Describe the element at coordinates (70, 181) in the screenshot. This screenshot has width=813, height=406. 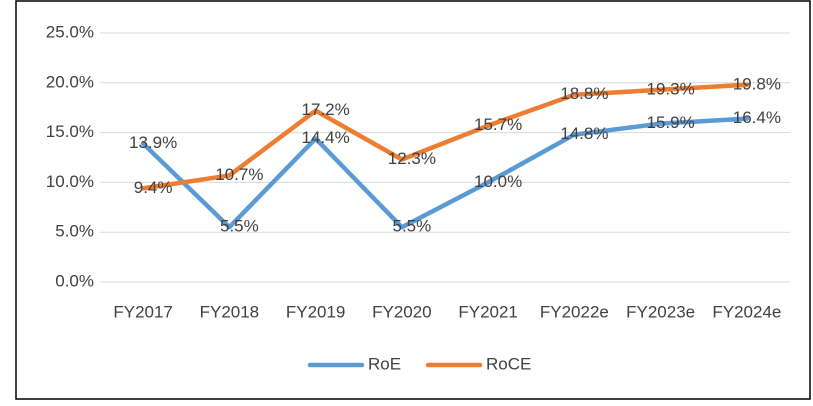
I see `y-tick-label: 10.0%` at that location.